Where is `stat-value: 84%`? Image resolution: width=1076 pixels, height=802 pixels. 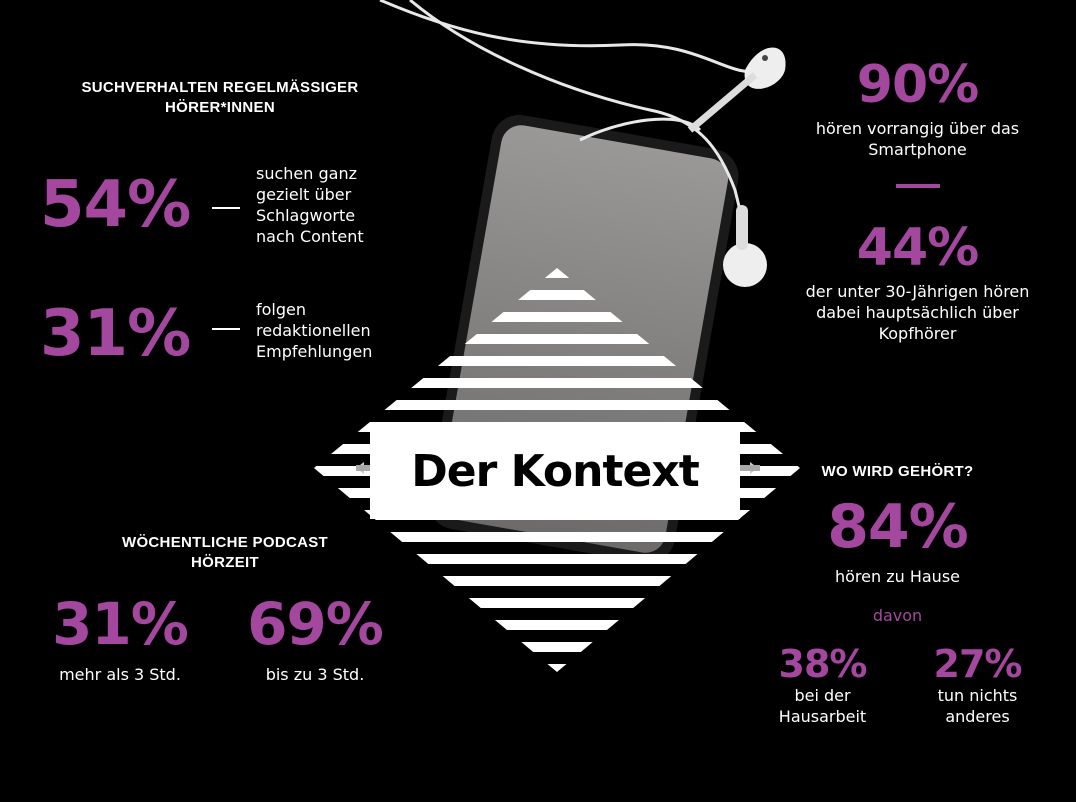
stat-value: 84% is located at coordinates (898, 527).